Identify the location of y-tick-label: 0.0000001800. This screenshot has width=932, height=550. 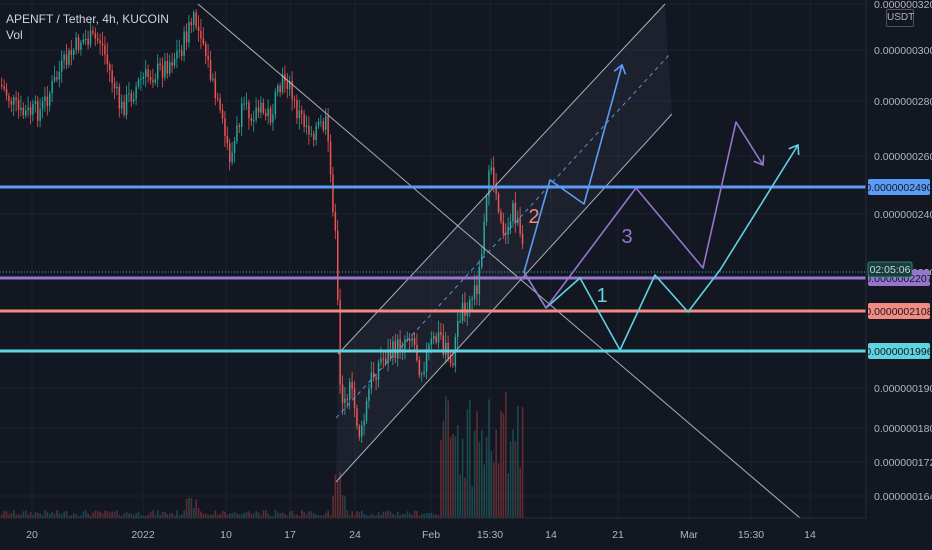
(903, 429).